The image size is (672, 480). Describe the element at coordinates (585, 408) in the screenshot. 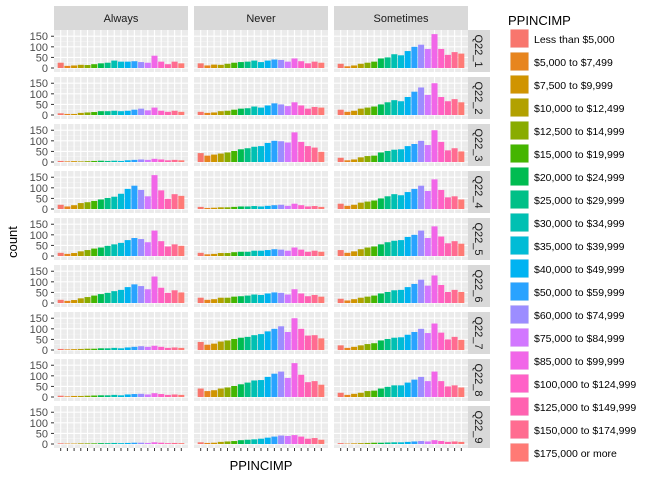

I see `legend-label: $125,000 to $149,999` at that location.